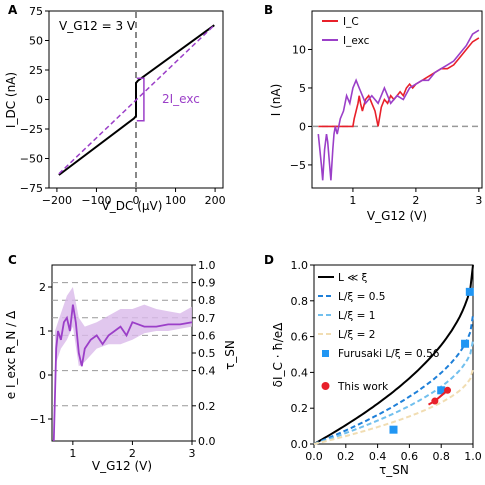 Image resolution: width=485 pixels, height=485 pixels. Describe the element at coordinates (473, 456) in the screenshot. I see `x-tick-label: 1.0` at that location.